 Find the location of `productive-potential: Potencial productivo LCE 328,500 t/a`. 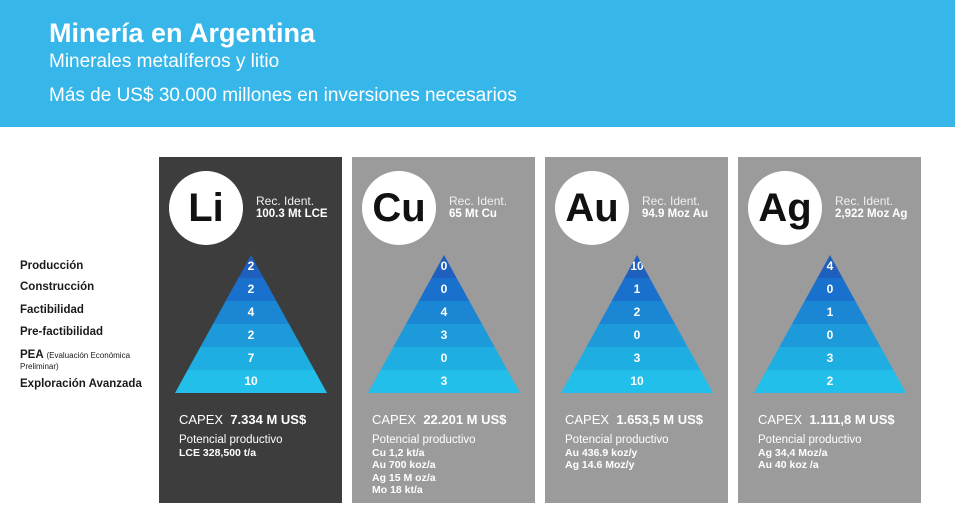

productive-potential: Potencial productivo LCE 328,500 t/a is located at coordinates (231, 446).